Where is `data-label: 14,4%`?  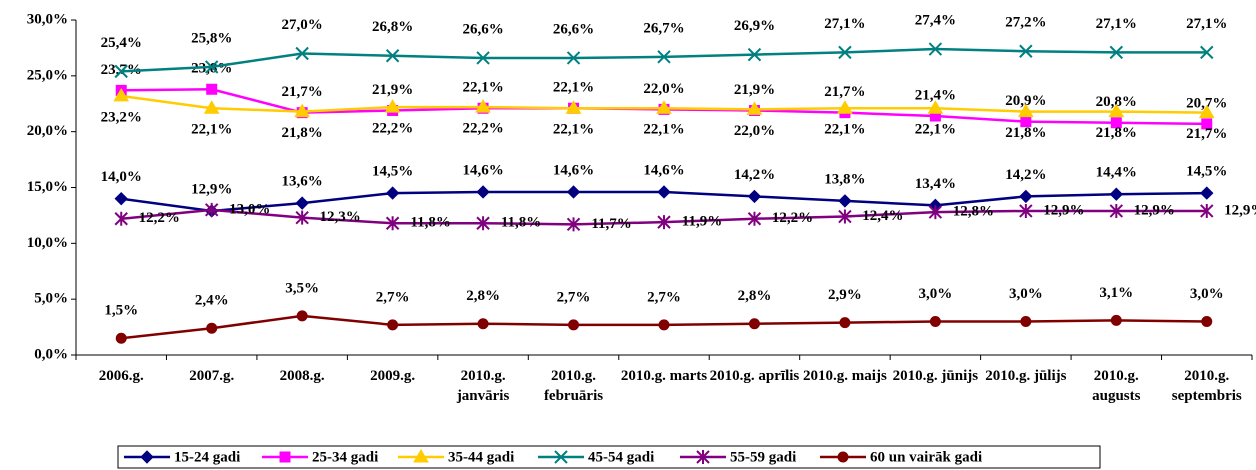
data-label: 14,4% is located at coordinates (1116, 173).